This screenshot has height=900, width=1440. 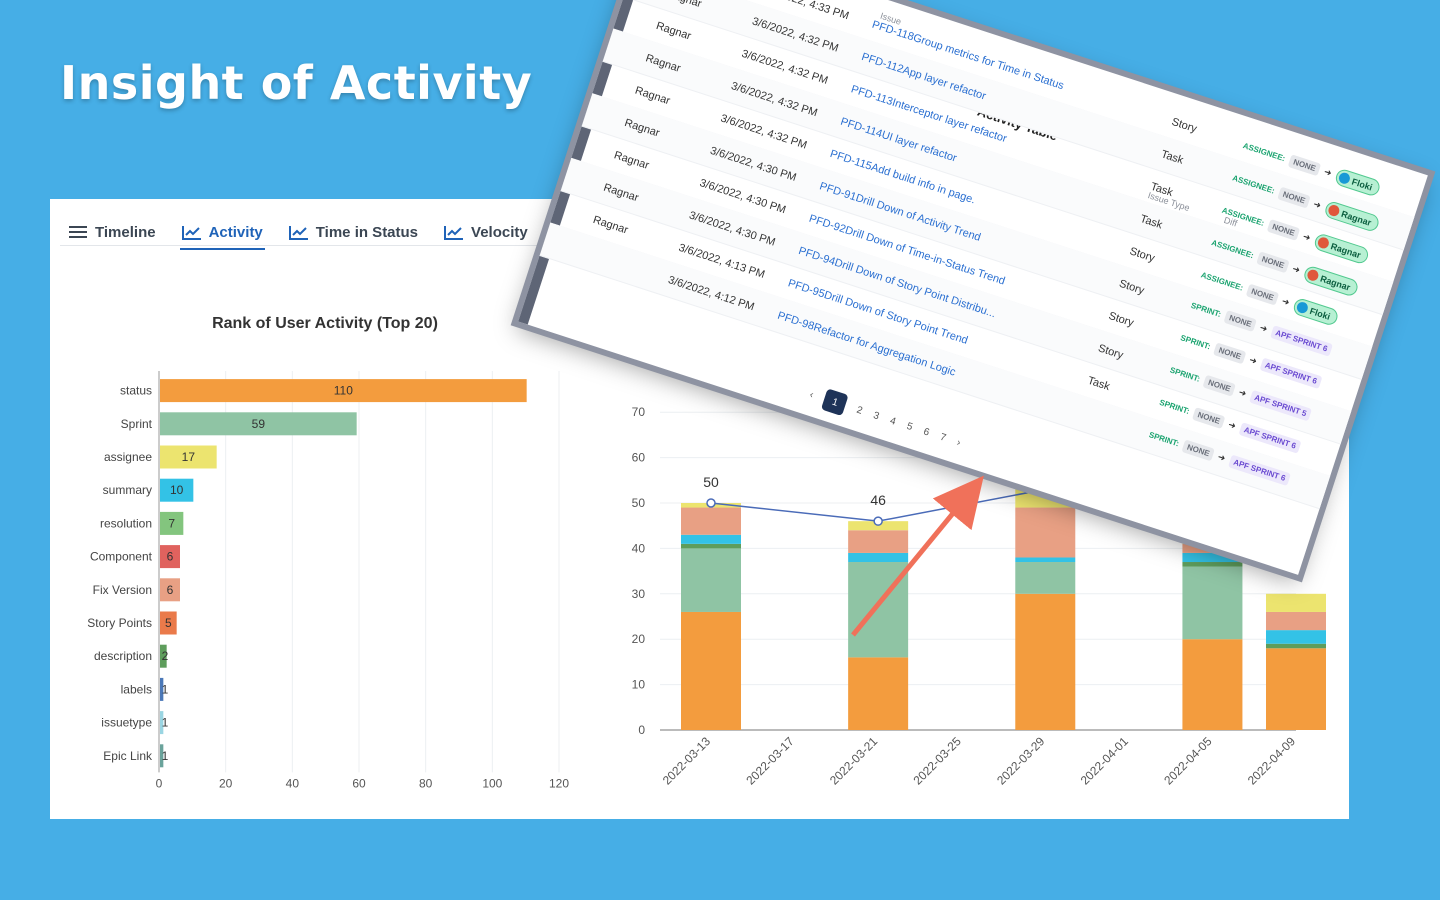 I want to click on y-tick-label: Story Points, so click(x=119, y=623).